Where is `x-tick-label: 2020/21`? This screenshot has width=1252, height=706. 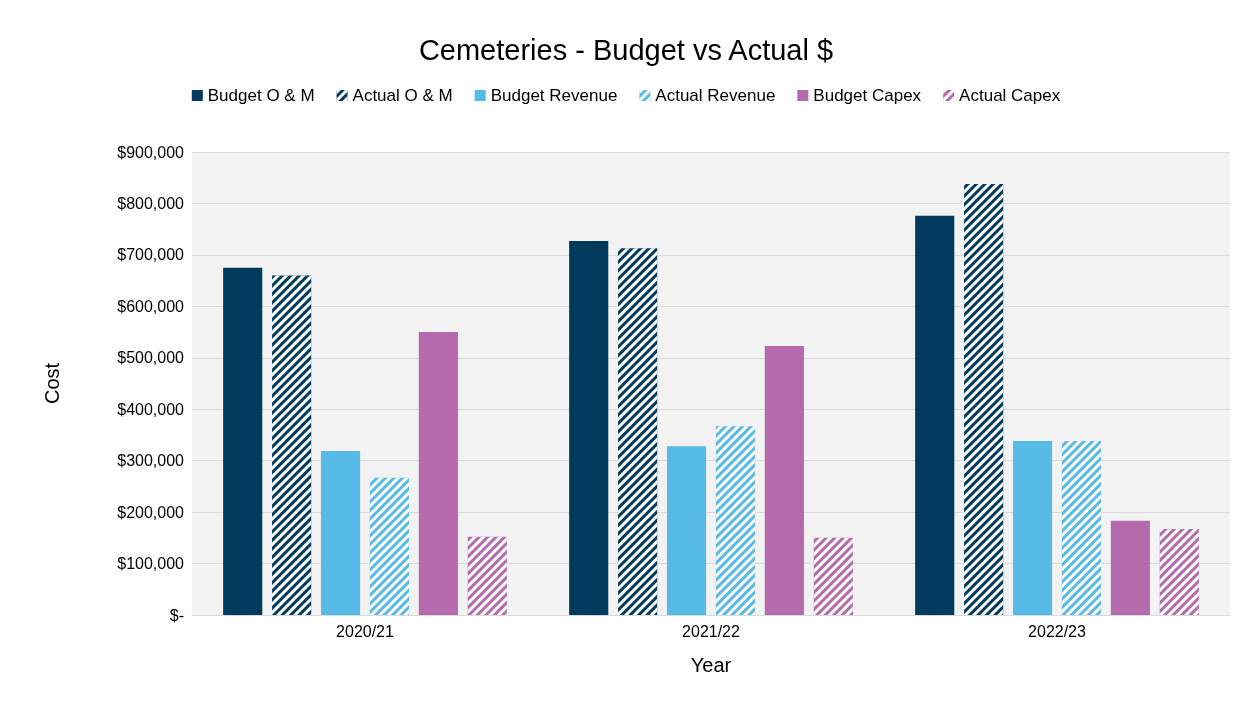 x-tick-label: 2020/21 is located at coordinates (365, 631).